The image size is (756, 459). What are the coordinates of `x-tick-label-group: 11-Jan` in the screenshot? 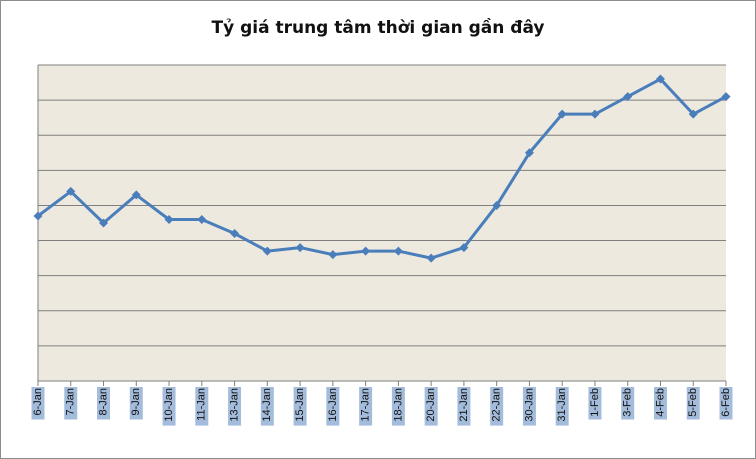 It's located at (202, 406).